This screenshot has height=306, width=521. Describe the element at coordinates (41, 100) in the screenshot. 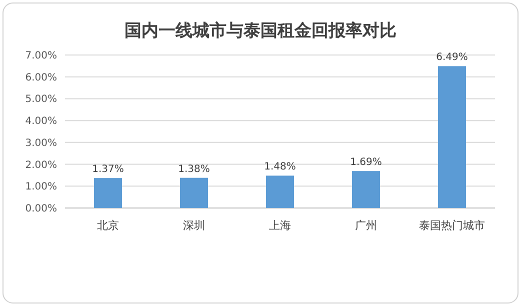

I see `y-tick-label: 5.00%` at that location.